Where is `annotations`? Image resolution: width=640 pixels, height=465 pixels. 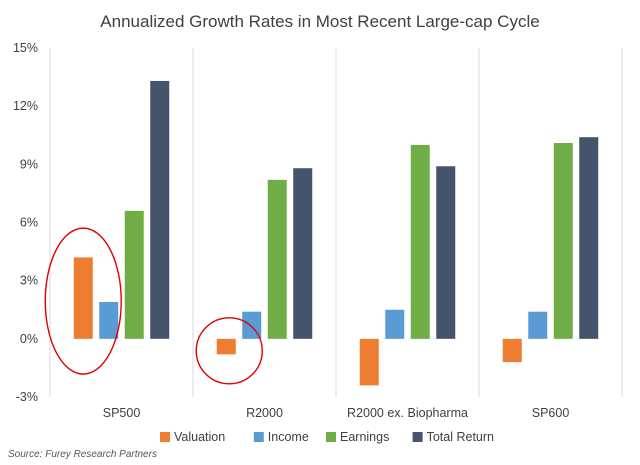 annotations is located at coordinates (153, 306).